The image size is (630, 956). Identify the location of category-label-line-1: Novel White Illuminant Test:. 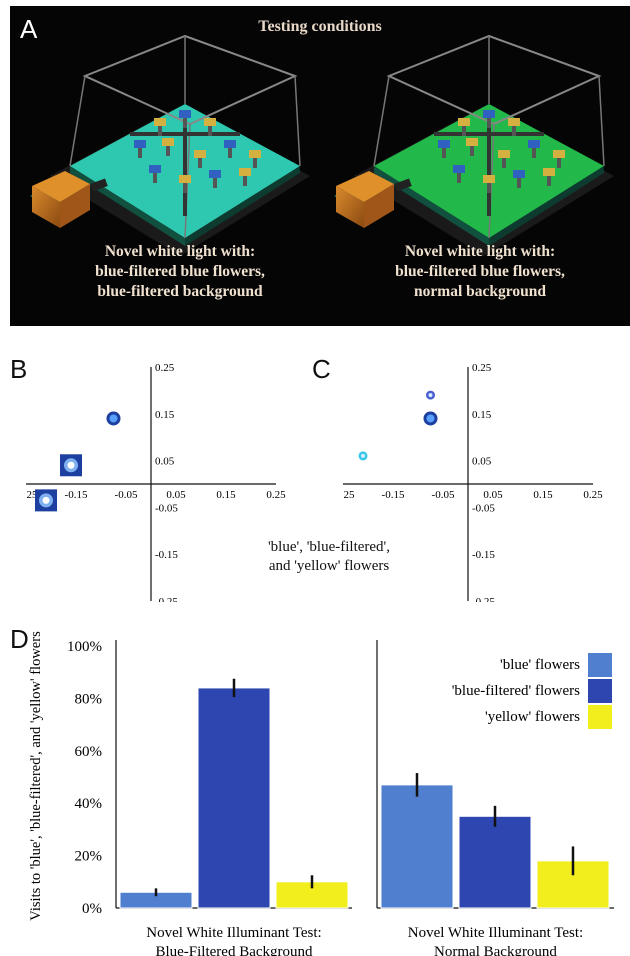
(495, 933).